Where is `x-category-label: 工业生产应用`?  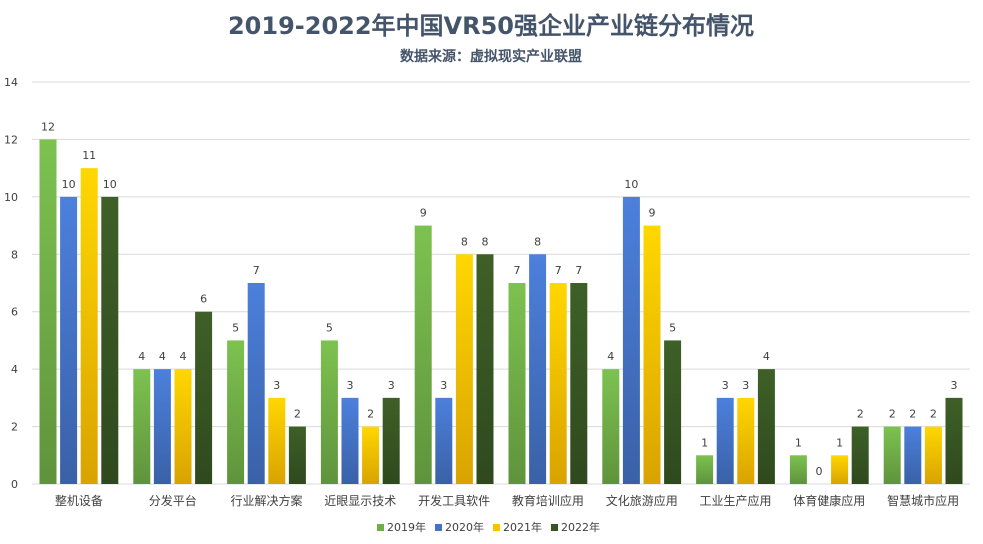 x-category-label: 工业生产应用 is located at coordinates (735, 500).